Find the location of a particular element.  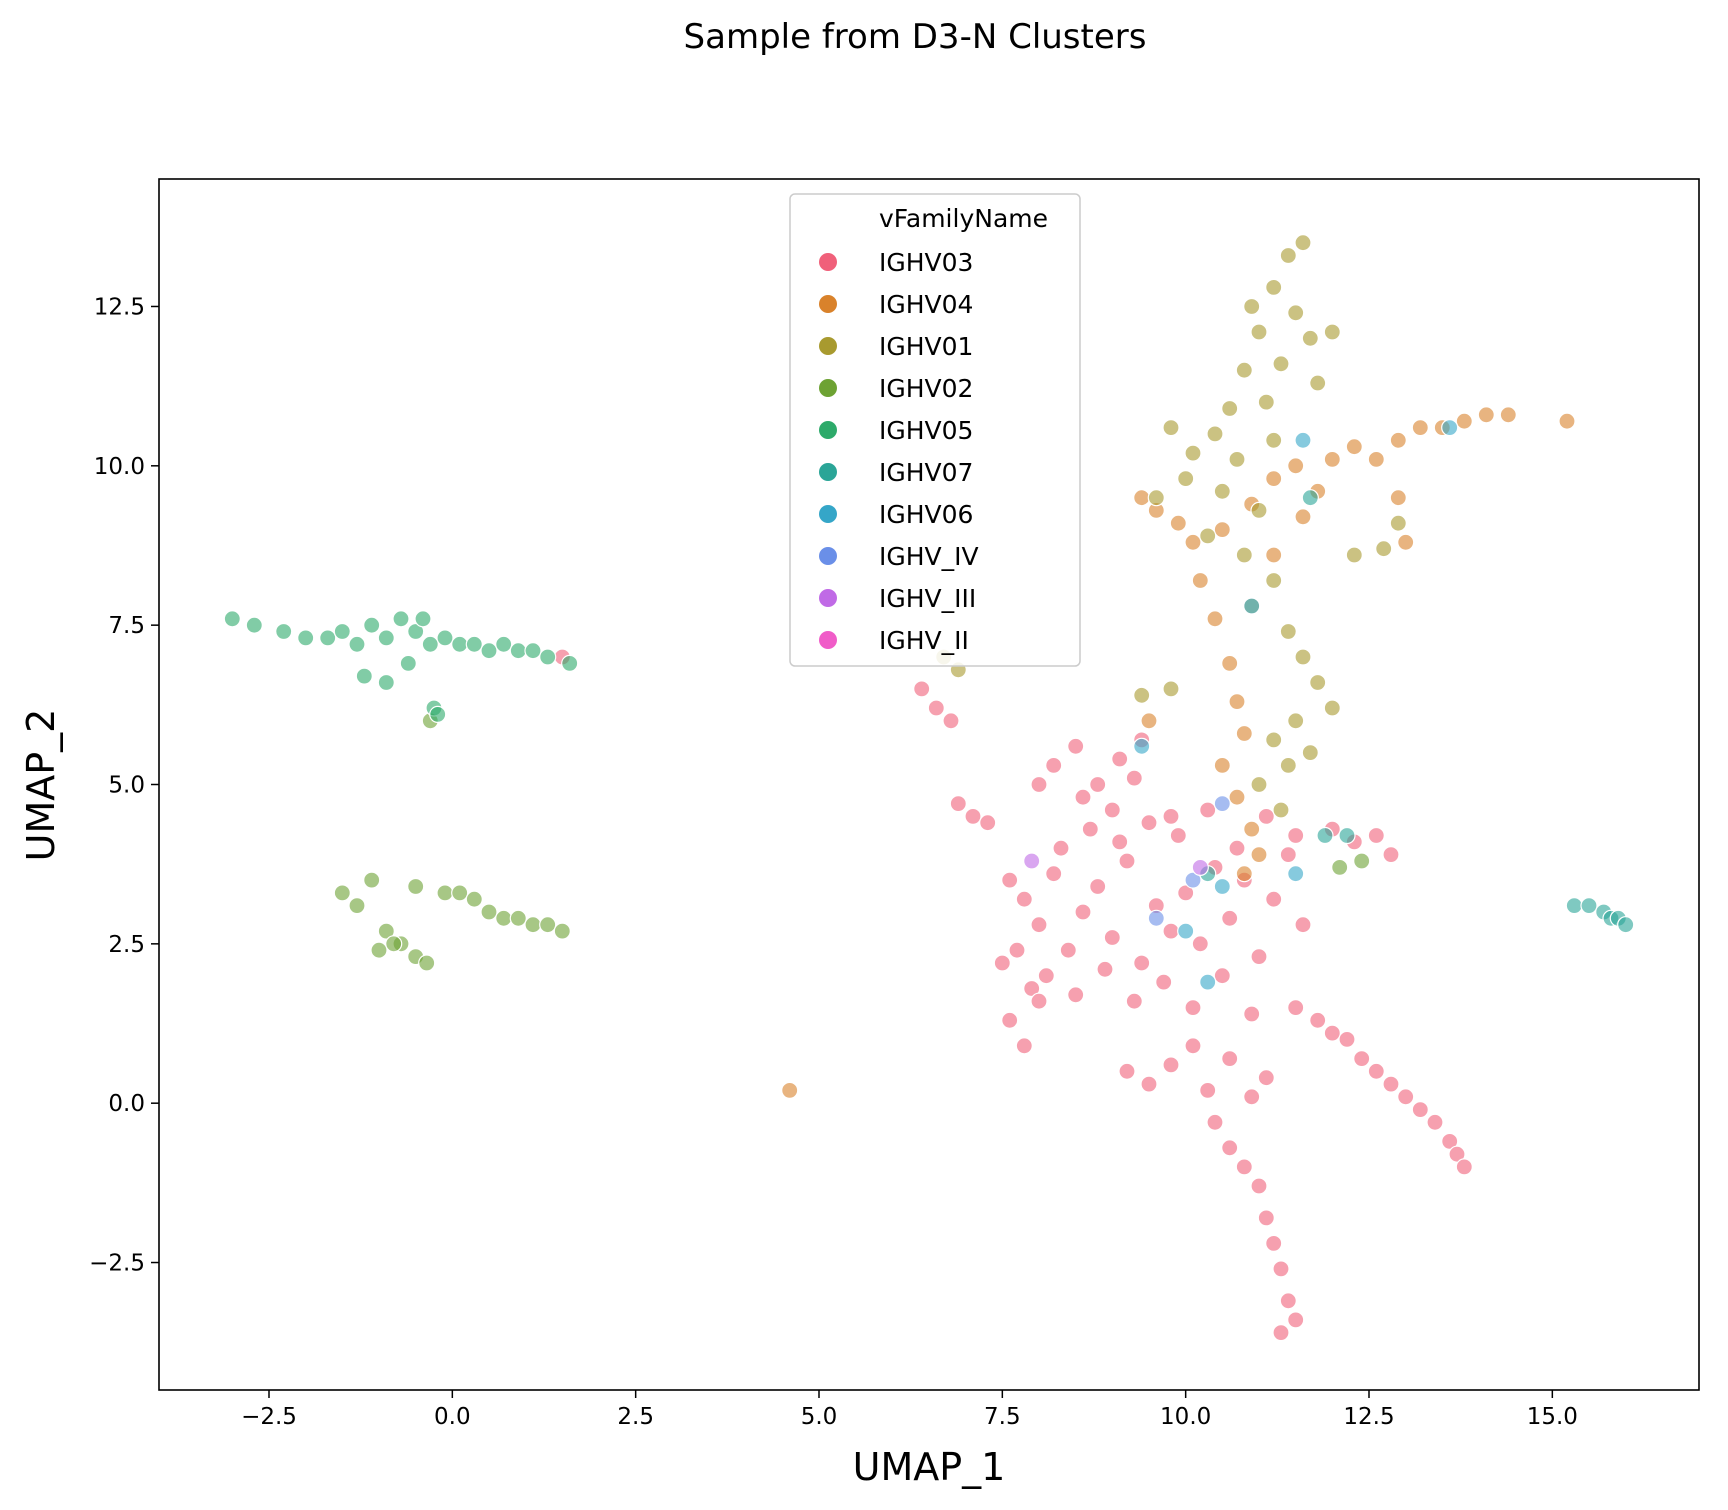

legend-label-ighv02: IGHV02 is located at coordinates (926, 388).